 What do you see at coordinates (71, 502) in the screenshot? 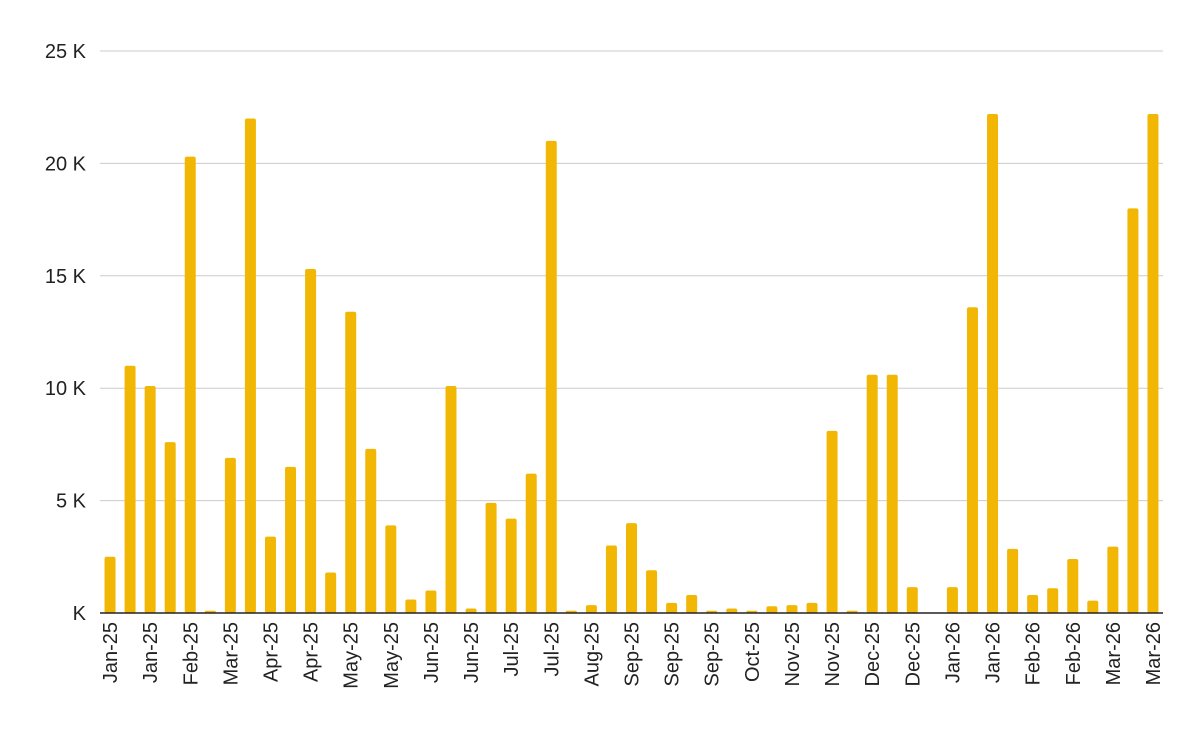
I see `y-tick-label: 5 K` at bounding box center [71, 502].